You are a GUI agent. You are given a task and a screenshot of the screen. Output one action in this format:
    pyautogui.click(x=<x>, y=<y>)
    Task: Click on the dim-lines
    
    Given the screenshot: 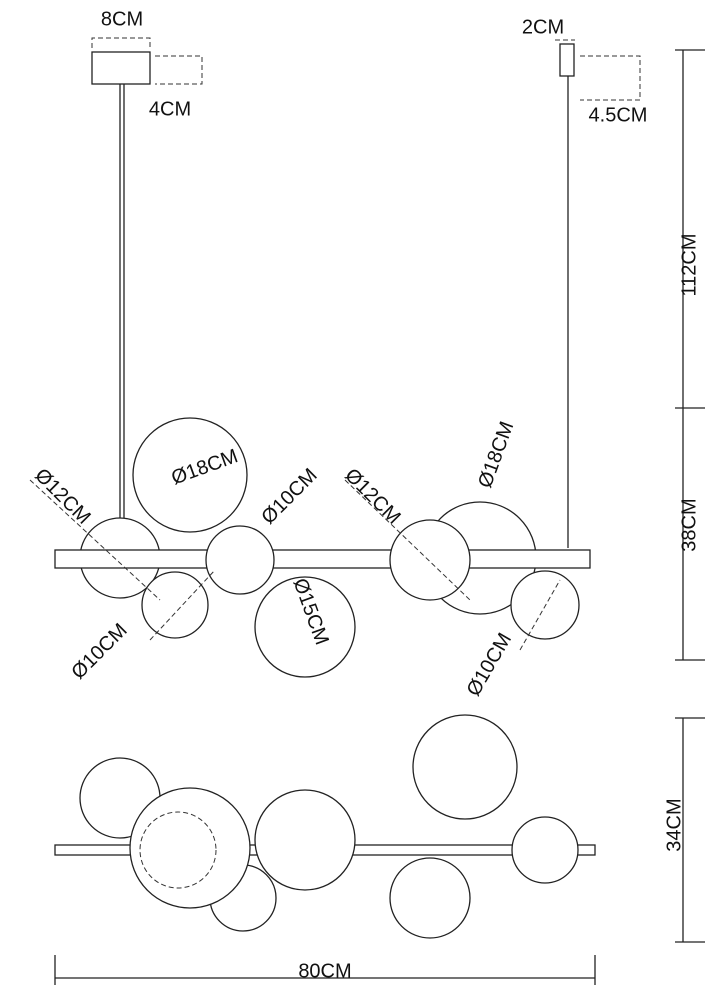 What is the action you would take?
    pyautogui.click(x=366, y=69)
    